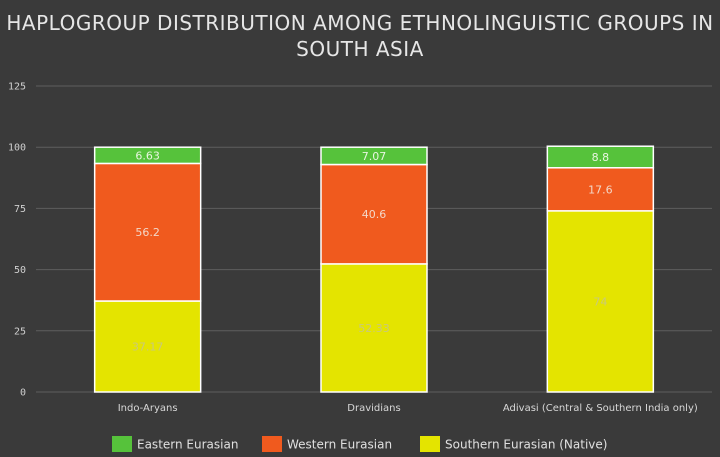  Describe the element at coordinates (600, 408) in the screenshot. I see `x-category-label: Adivasi (Central & Southern India only)` at that location.